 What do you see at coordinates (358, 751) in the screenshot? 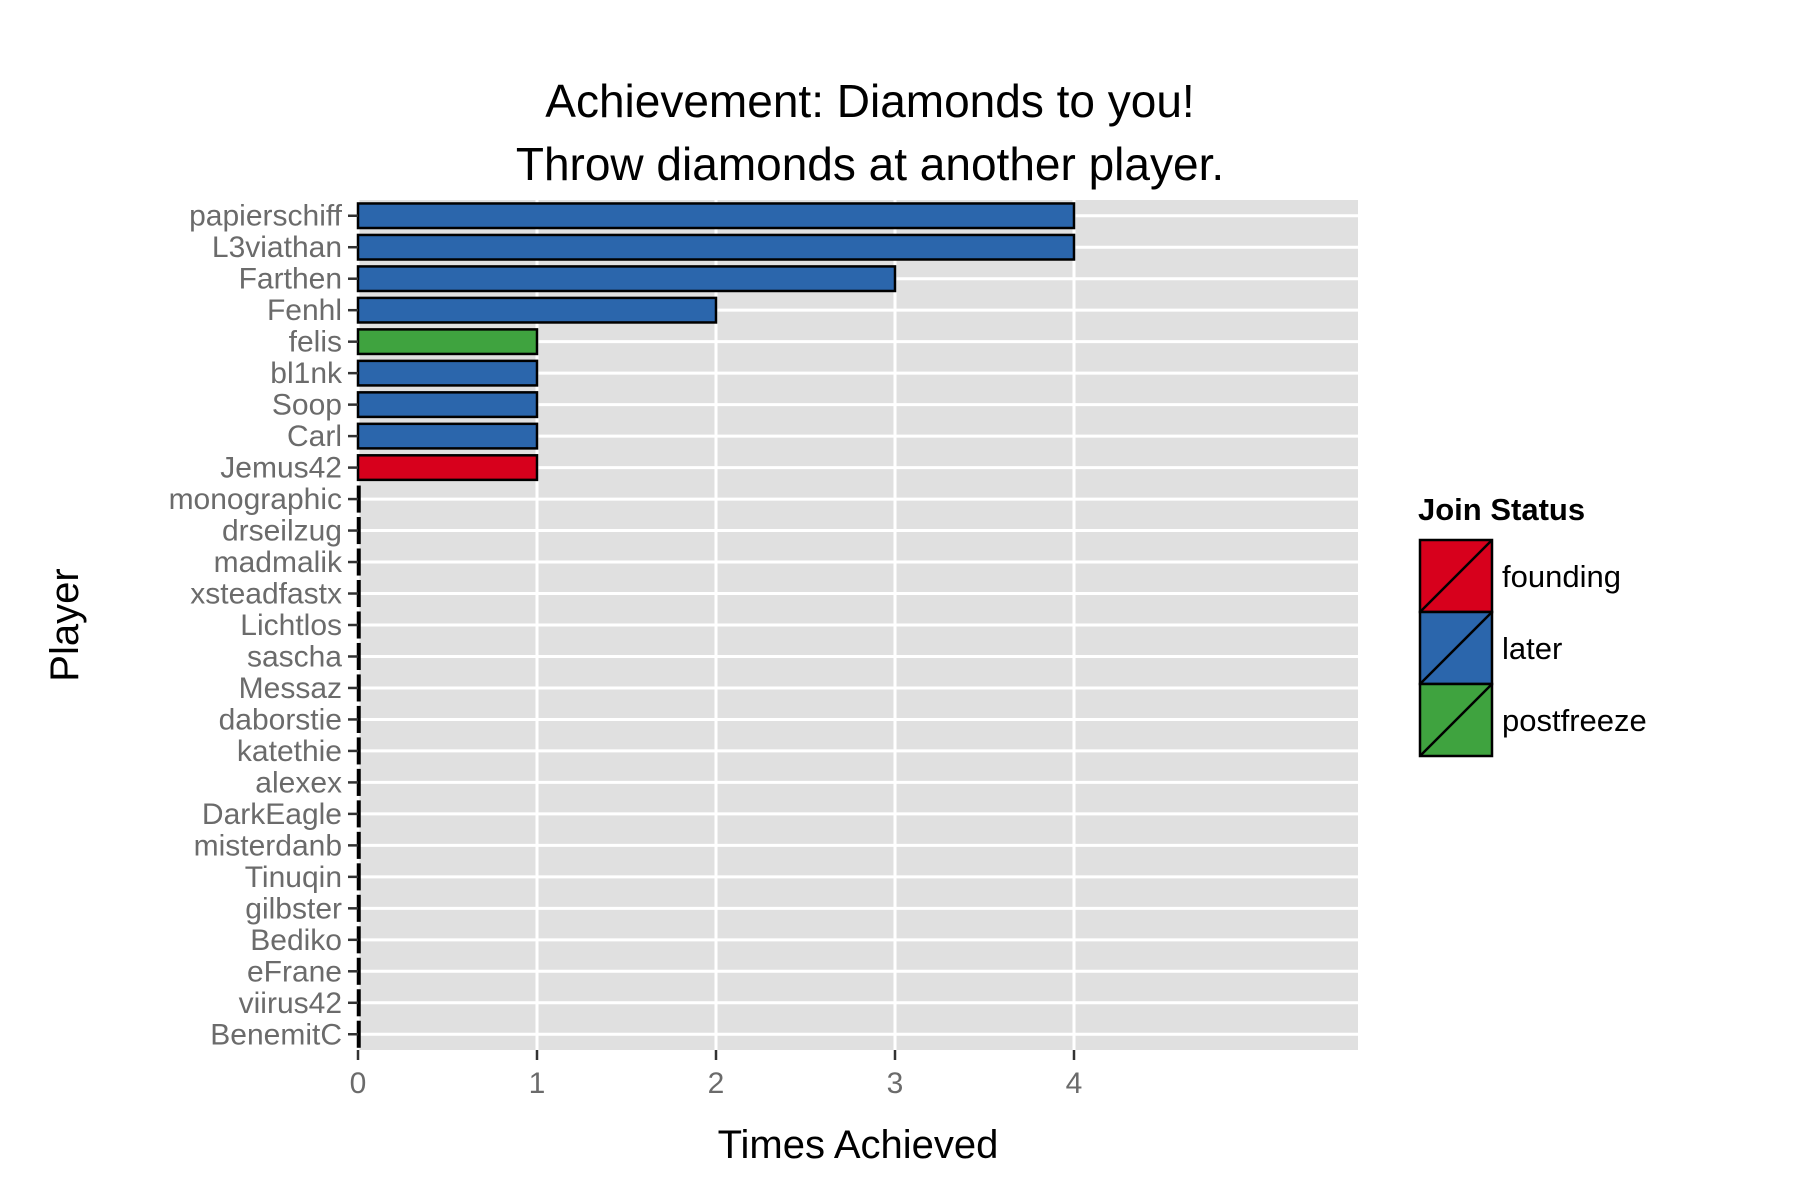
I see `bar-katethie` at bounding box center [358, 751].